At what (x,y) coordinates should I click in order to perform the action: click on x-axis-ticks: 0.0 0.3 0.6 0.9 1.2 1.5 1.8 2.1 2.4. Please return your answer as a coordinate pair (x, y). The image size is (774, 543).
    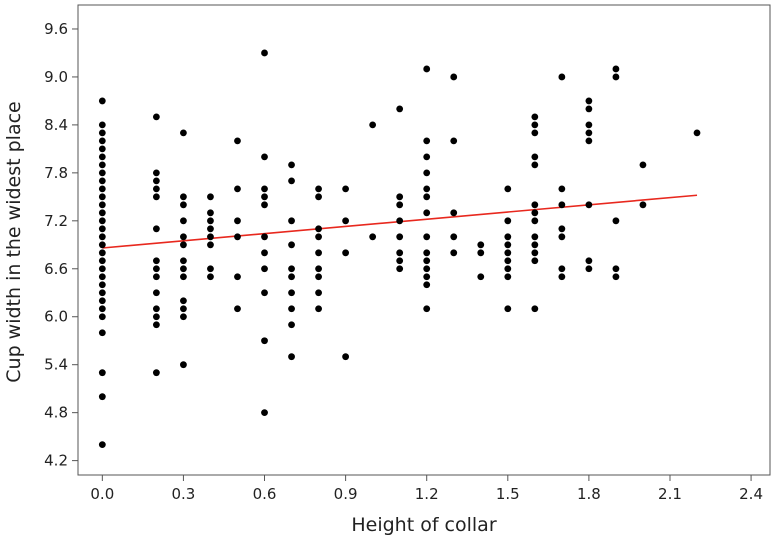
    Looking at the image, I should click on (426, 489).